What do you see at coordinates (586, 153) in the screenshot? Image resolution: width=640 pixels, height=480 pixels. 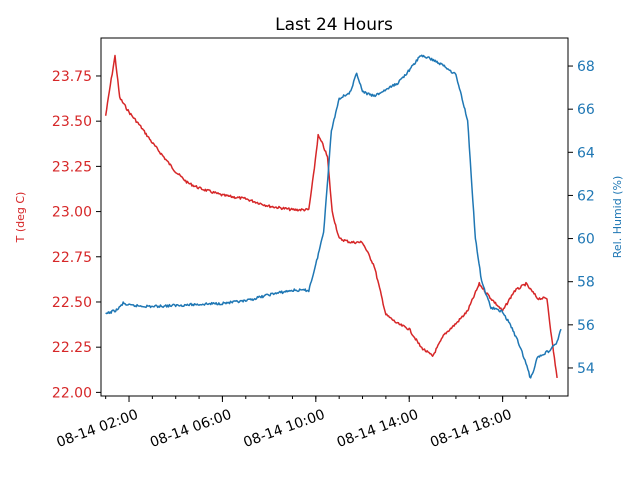 I see `y-right-tick-label: 64` at bounding box center [586, 153].